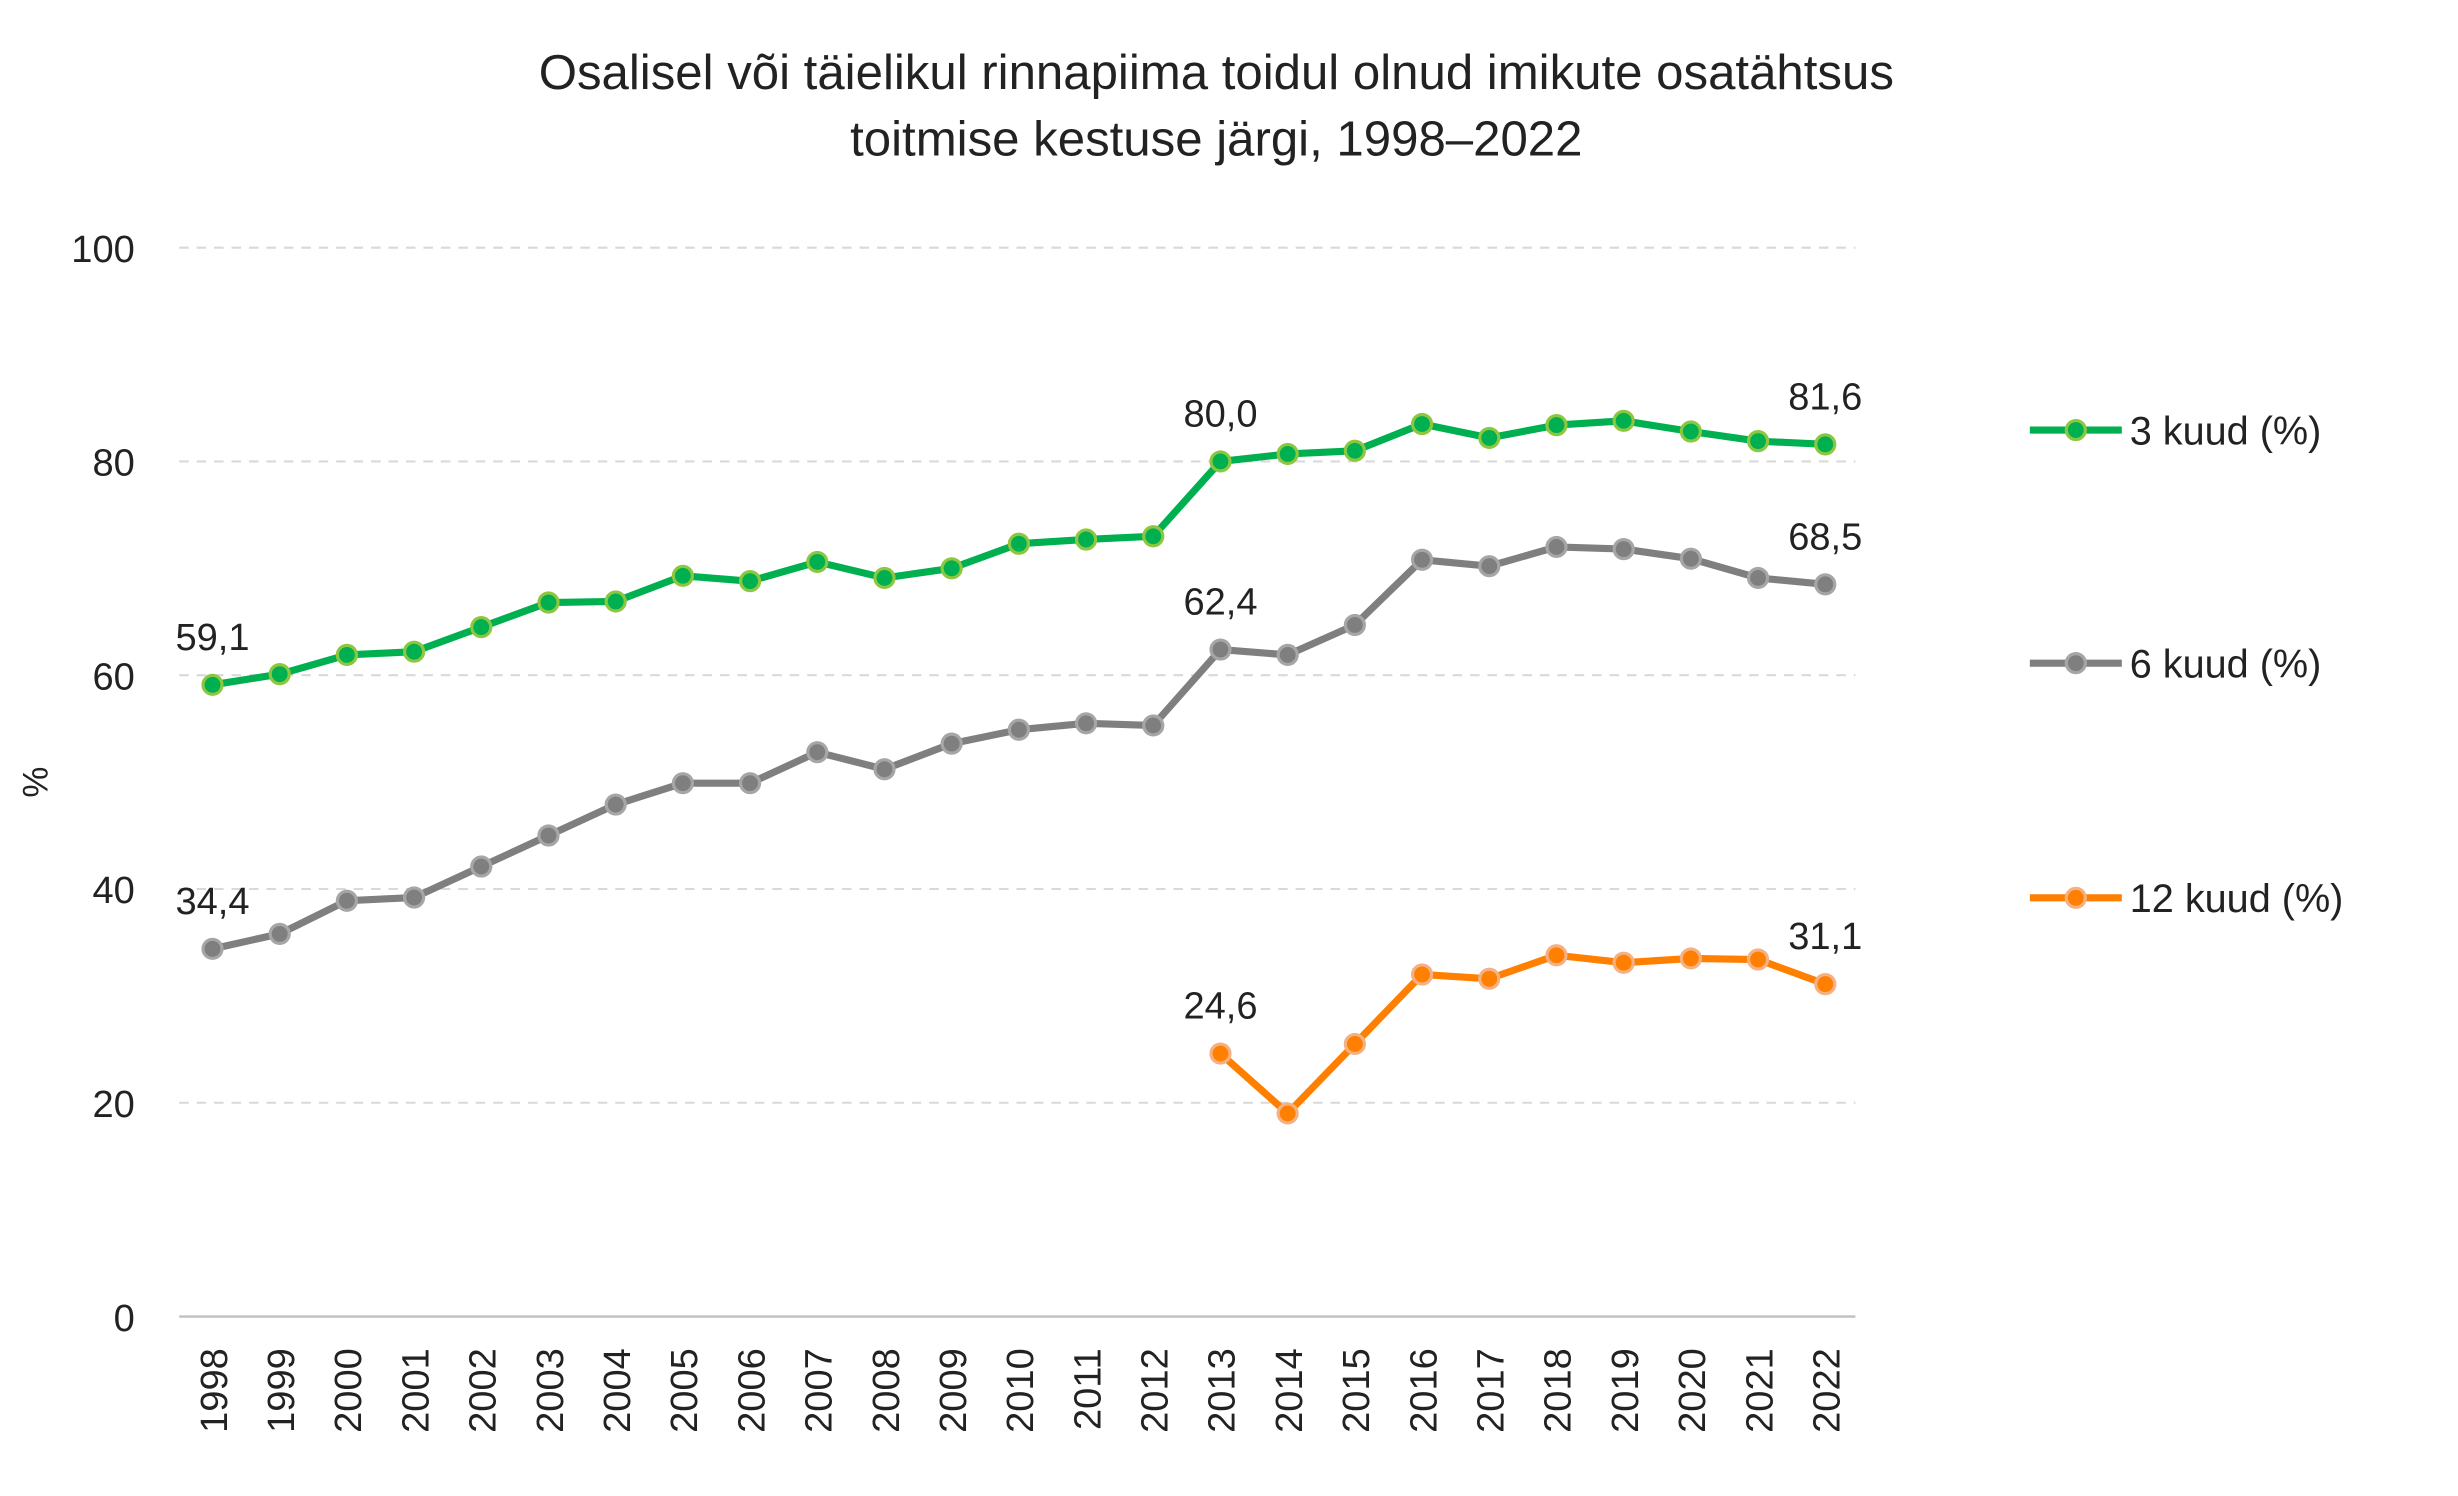 This screenshot has width=2458, height=1496. Describe the element at coordinates (752, 1390) in the screenshot. I see `x-tick-label: 2006` at that location.